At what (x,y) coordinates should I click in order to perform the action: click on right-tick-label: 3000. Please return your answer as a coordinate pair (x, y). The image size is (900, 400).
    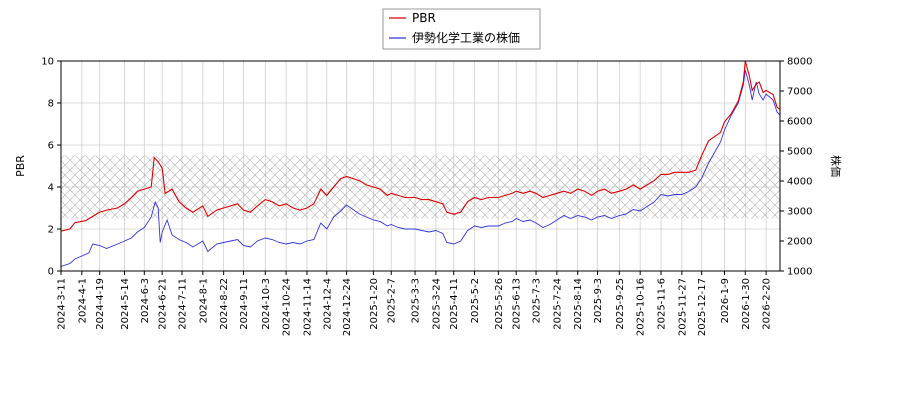
    Looking at the image, I should click on (799, 212).